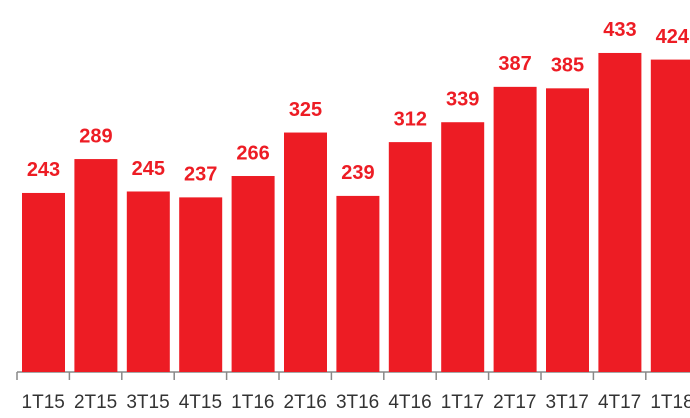 The height and width of the screenshot is (418, 690). I want to click on x-tick-label: 1T15, so click(43, 402).